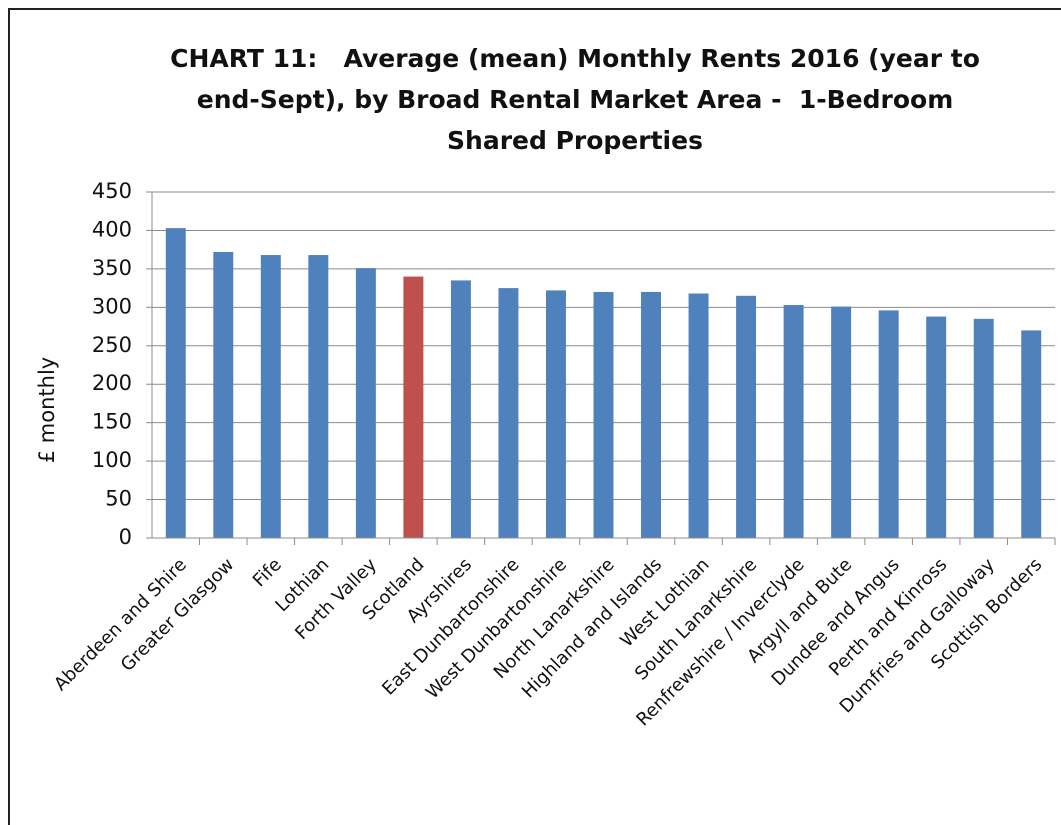  Describe the element at coordinates (47, 410) in the screenshot. I see `y-axis-label: £ monthly` at that location.